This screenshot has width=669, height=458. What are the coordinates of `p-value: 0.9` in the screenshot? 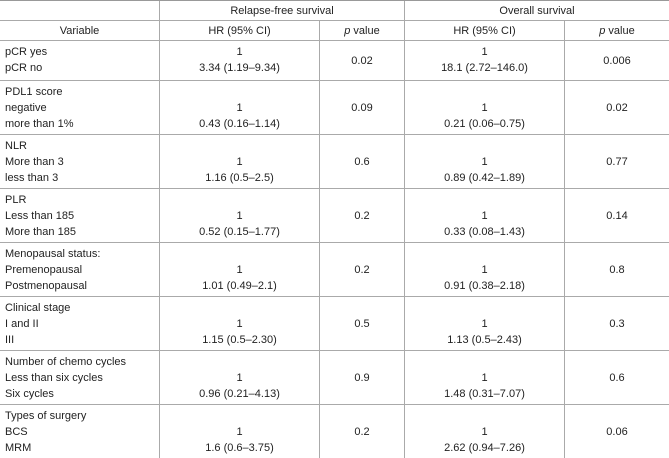 It's located at (362, 377).